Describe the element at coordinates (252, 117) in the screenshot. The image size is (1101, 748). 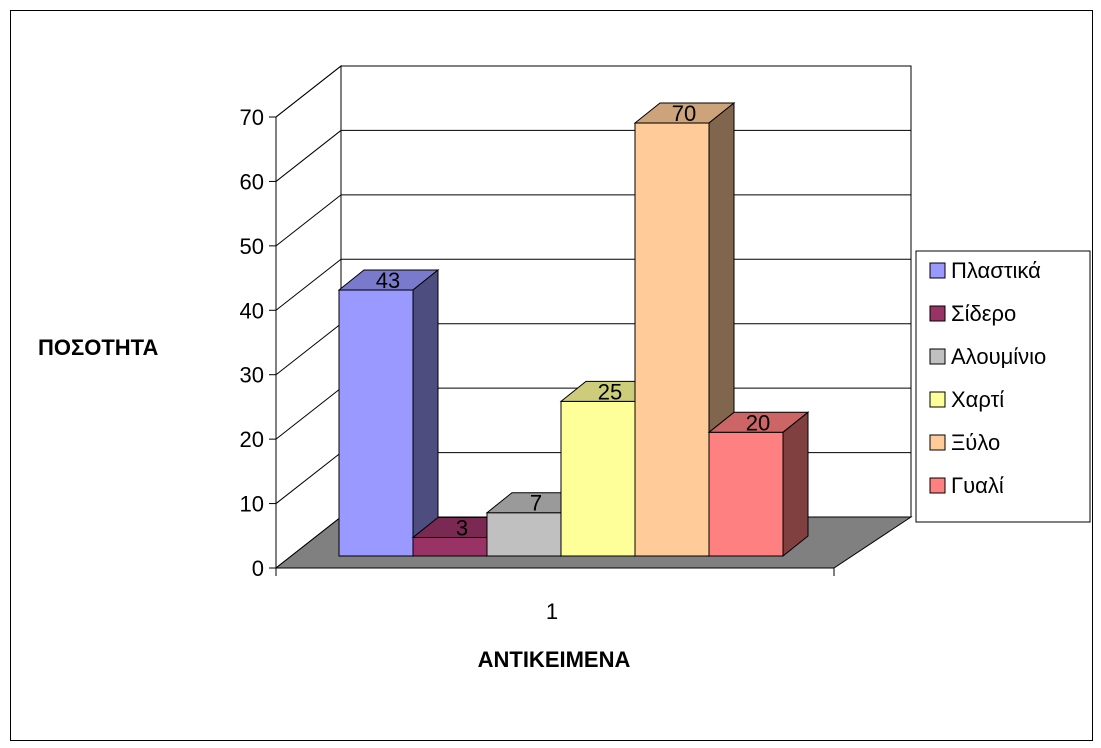
I see `y-tick-label: 70` at that location.